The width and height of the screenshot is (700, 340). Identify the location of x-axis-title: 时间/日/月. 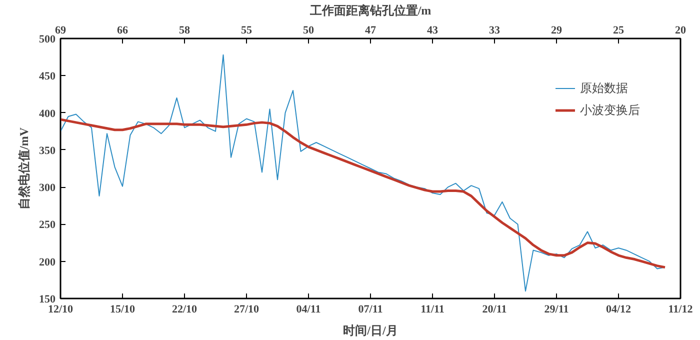
(370, 331).